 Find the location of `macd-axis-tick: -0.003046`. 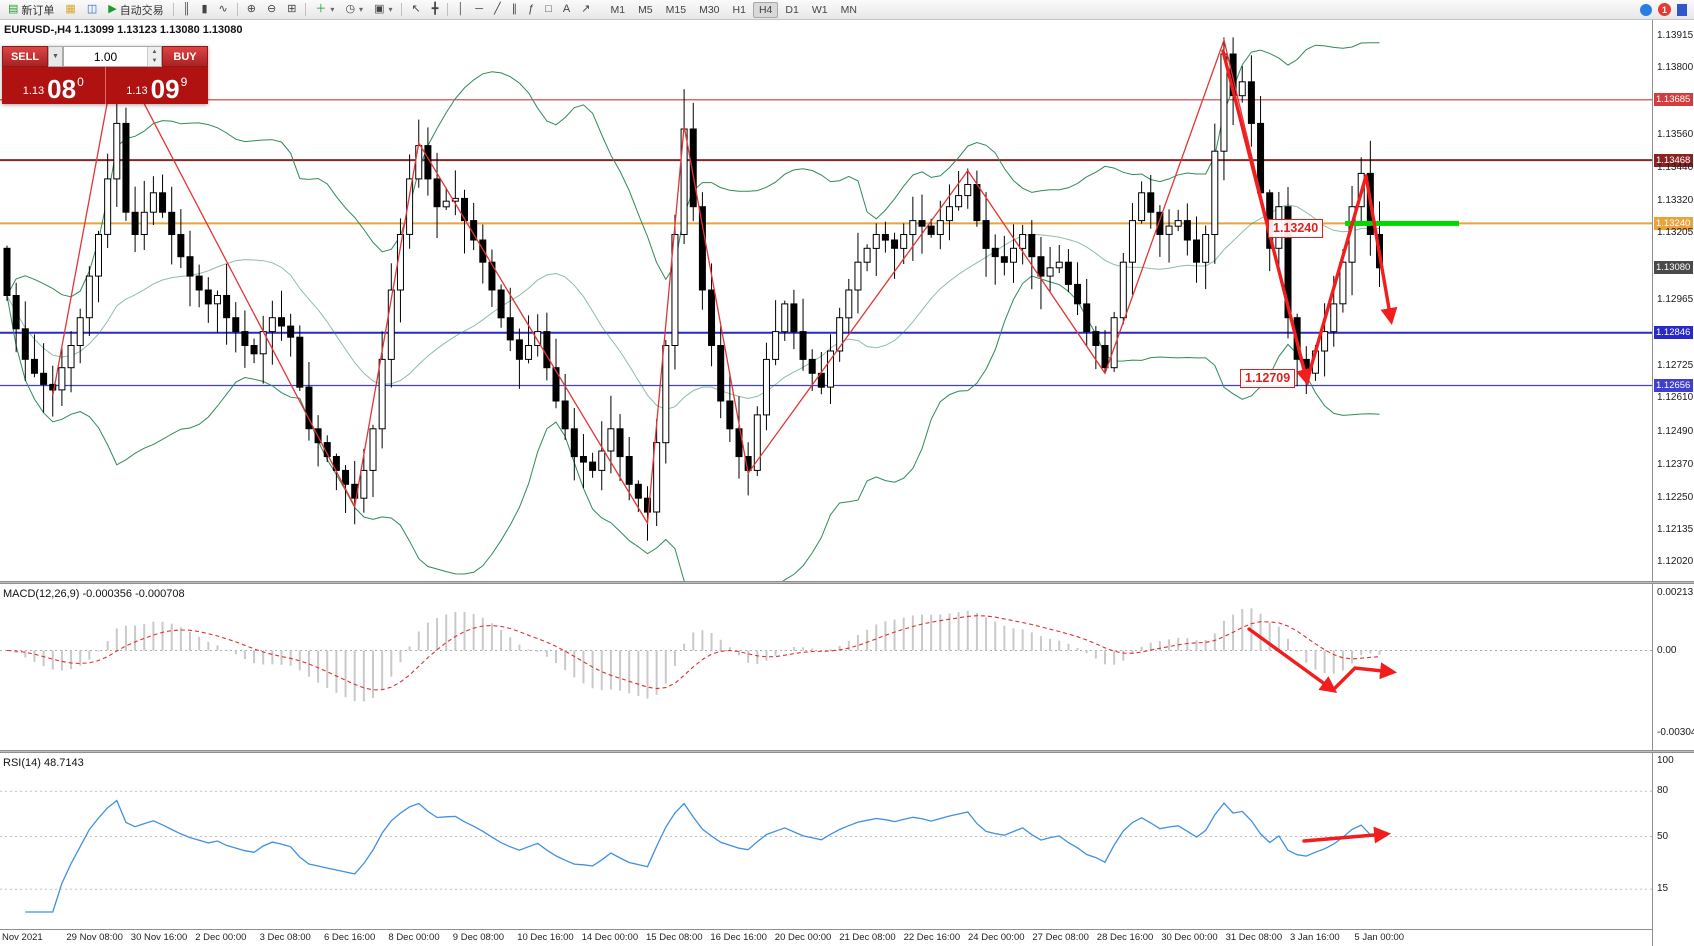

macd-axis-tick: -0.003046 is located at coordinates (1675, 732).